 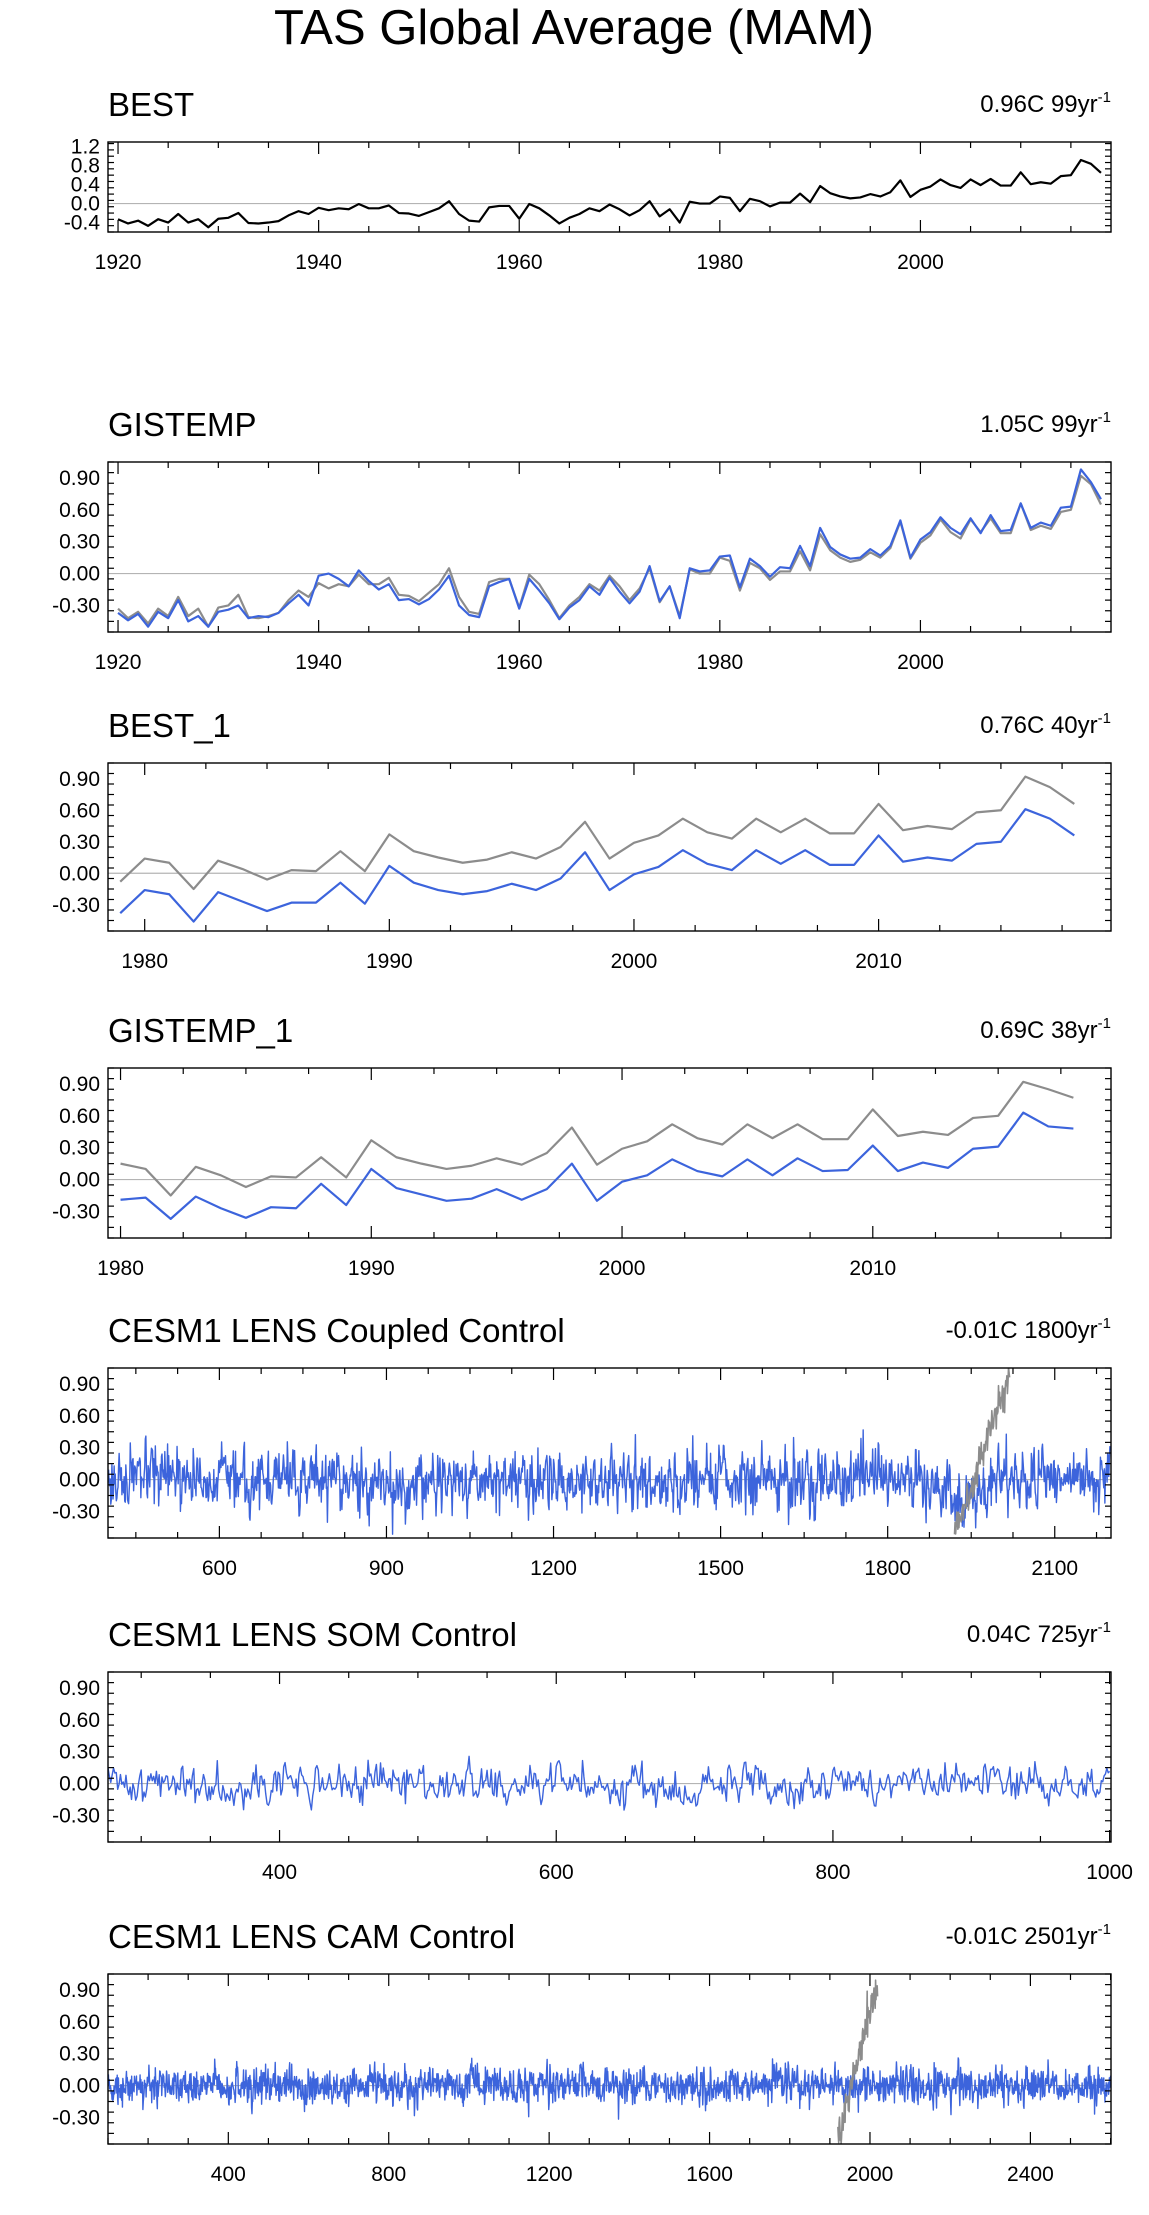 I want to click on x-tick-label: 1800, so click(x=887, y=1568).